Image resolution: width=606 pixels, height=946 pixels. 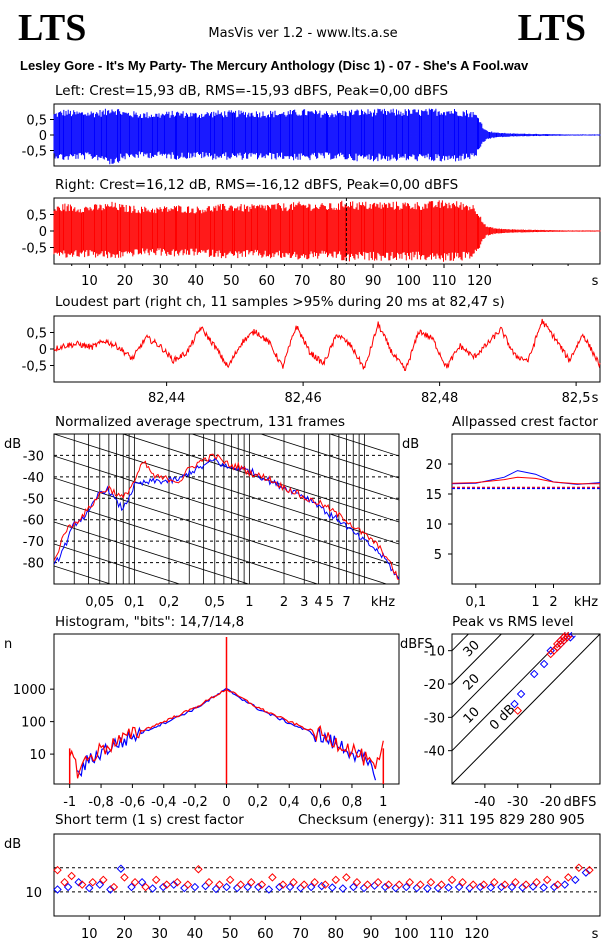 I want to click on loudest-xtick-label: 82,48, so click(x=439, y=398).